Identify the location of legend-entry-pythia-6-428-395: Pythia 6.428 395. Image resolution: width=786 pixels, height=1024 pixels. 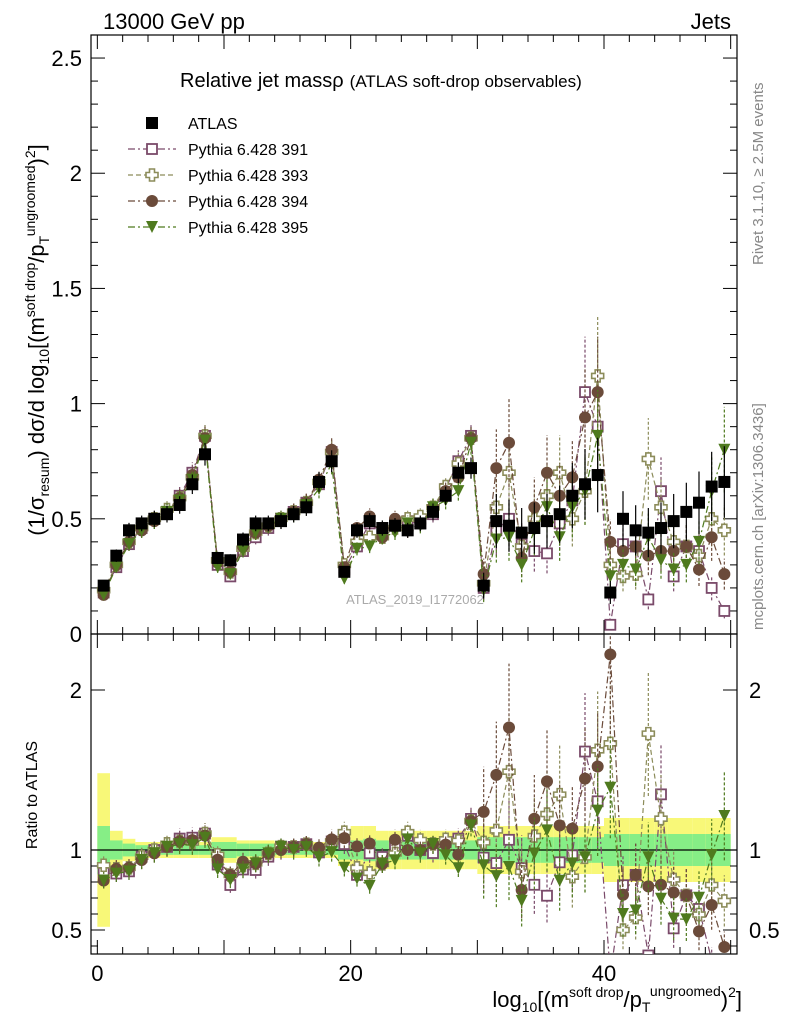
(218, 228).